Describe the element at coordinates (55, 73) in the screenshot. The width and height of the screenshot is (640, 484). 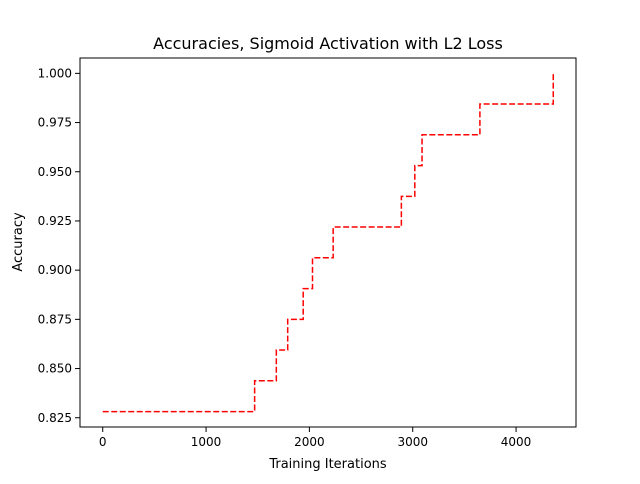
I see `y-tick-label: 1.000` at that location.